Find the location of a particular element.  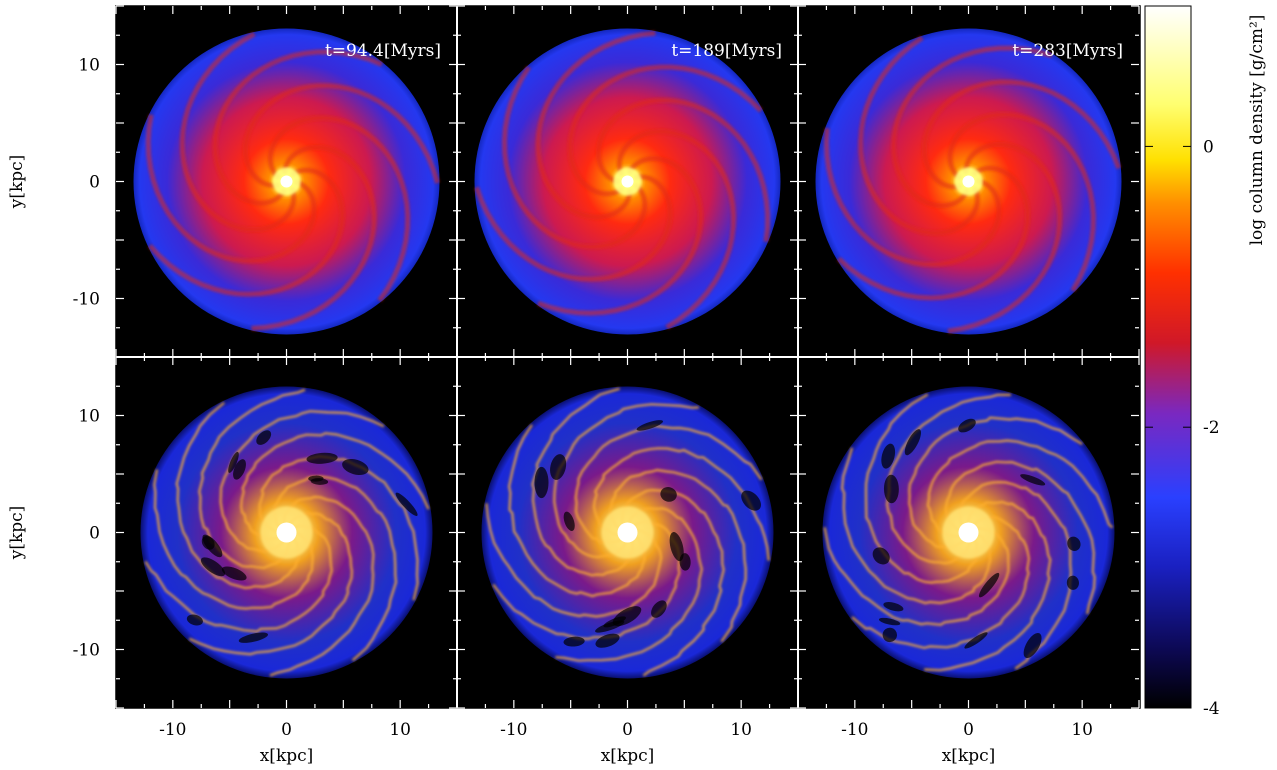

time-label: t=283[Myrs] is located at coordinates (1067, 51).